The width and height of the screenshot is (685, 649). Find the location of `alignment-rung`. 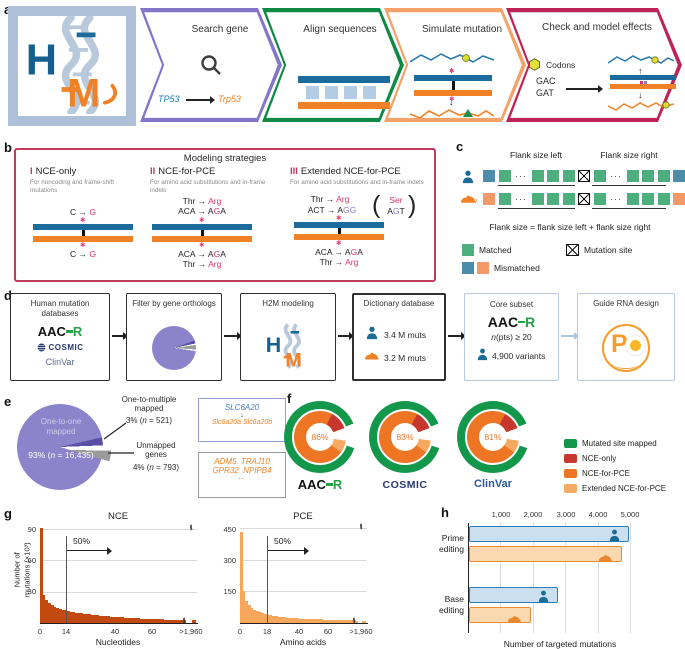

alignment-rung is located at coordinates (350, 92).